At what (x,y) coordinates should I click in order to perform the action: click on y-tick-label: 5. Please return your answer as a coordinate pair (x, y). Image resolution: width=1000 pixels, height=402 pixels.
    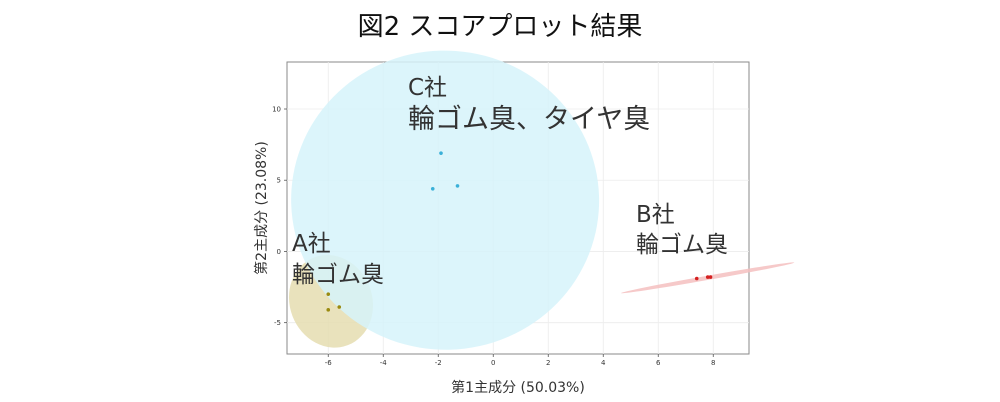
    Looking at the image, I should click on (279, 181).